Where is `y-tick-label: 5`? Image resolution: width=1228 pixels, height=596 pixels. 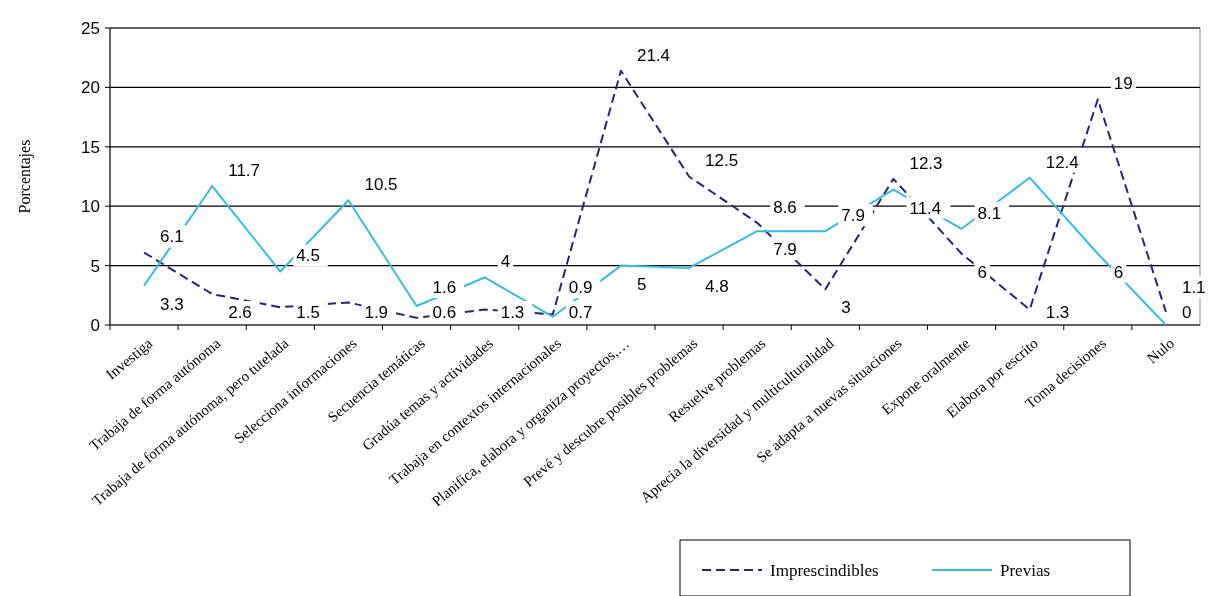
y-tick-label: 5 is located at coordinates (95, 266).